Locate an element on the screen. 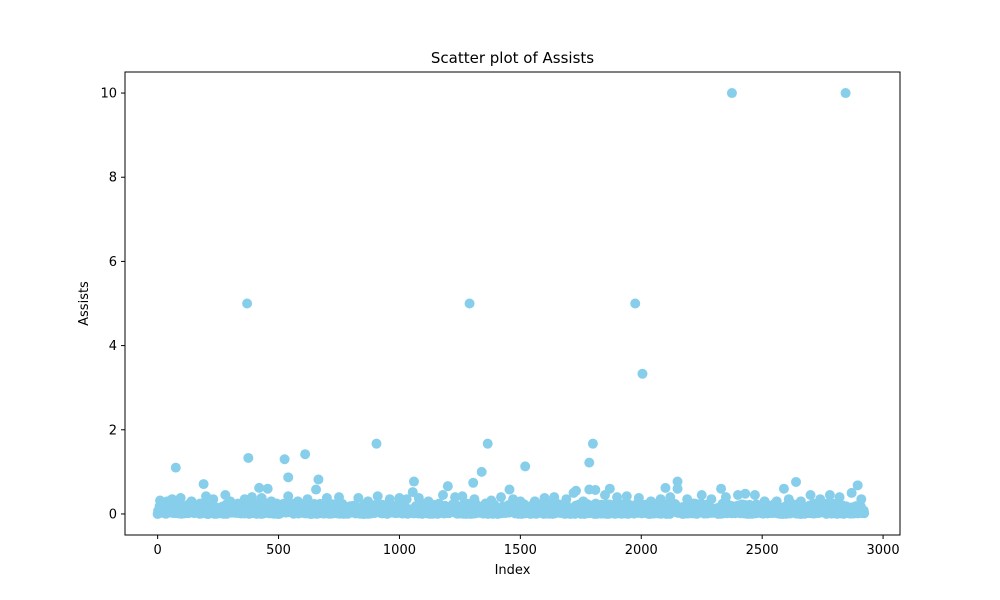 This screenshot has height=600, width=1000. x-tick-label: 1000 is located at coordinates (399, 550).